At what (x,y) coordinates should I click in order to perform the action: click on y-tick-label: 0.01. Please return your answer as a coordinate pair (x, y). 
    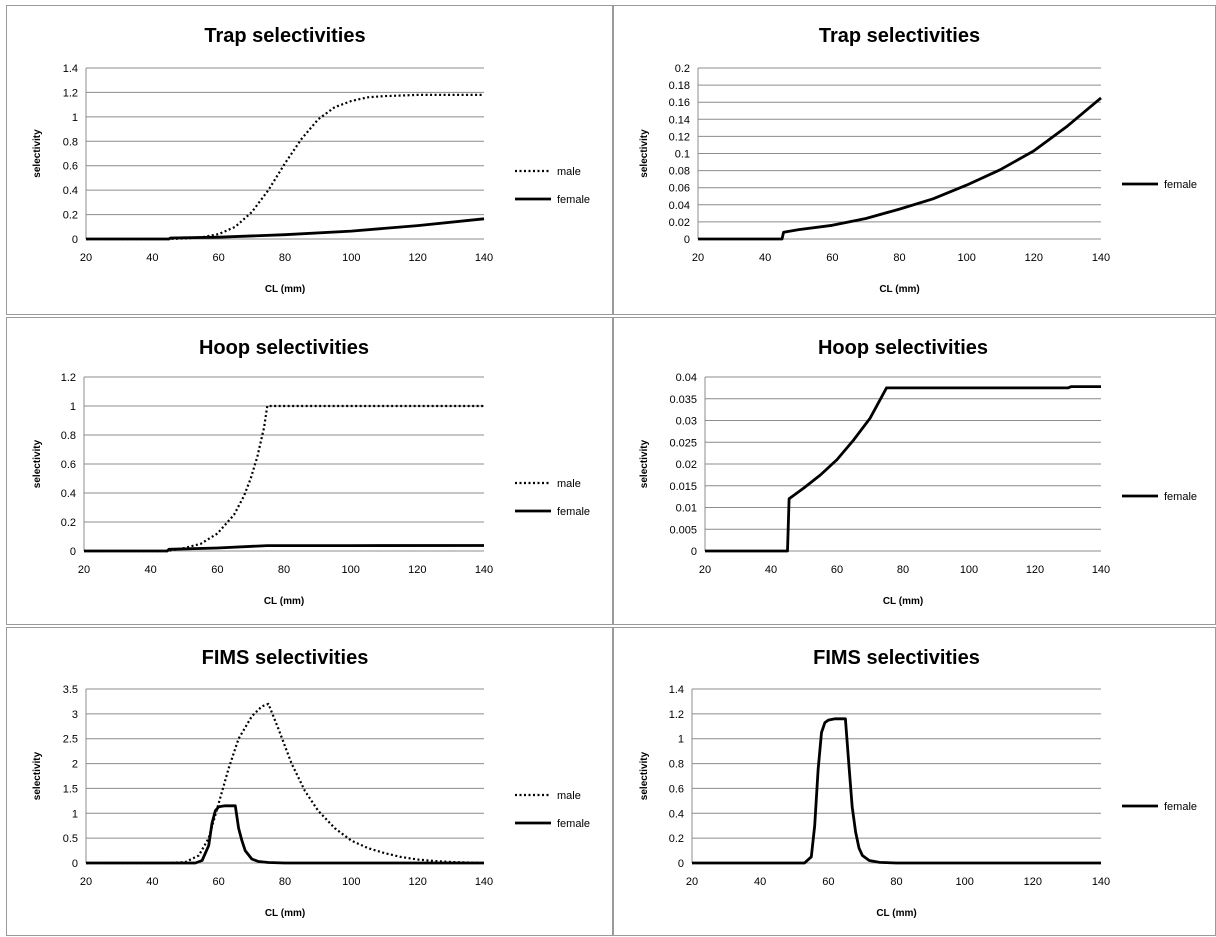
    Looking at the image, I should click on (686, 509).